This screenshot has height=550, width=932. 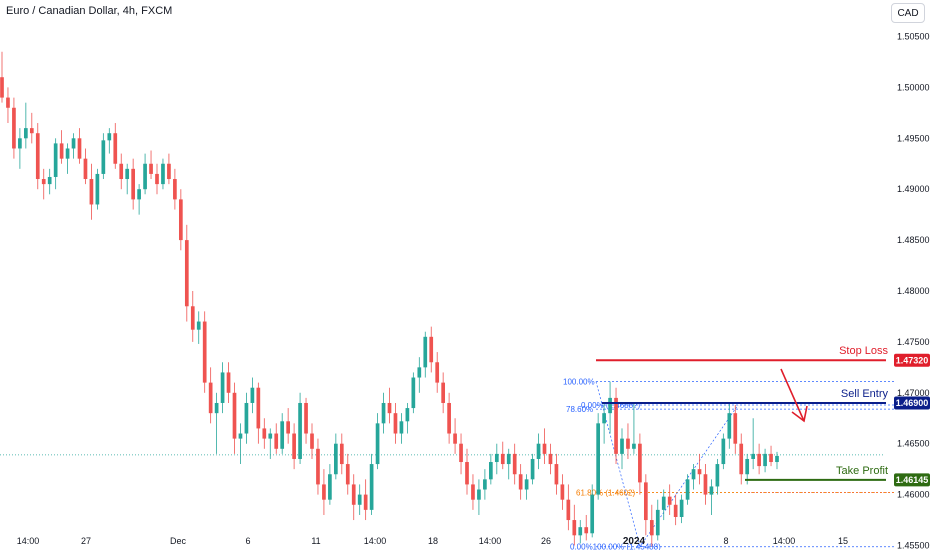 What do you see at coordinates (913, 444) in the screenshot?
I see `y-tick-label: 1.46500` at bounding box center [913, 444].